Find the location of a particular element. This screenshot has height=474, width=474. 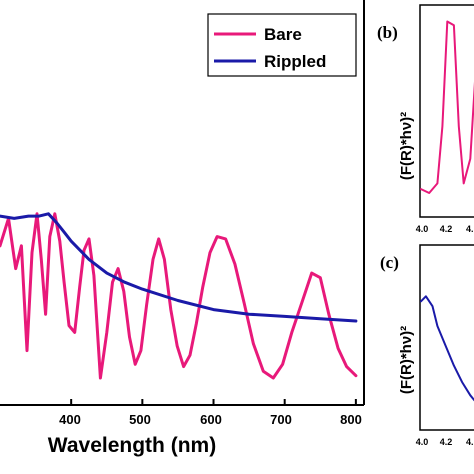

panel-b: (b) (F(R)*hν)² 4.0 4.2 4. is located at coordinates (425, 119).